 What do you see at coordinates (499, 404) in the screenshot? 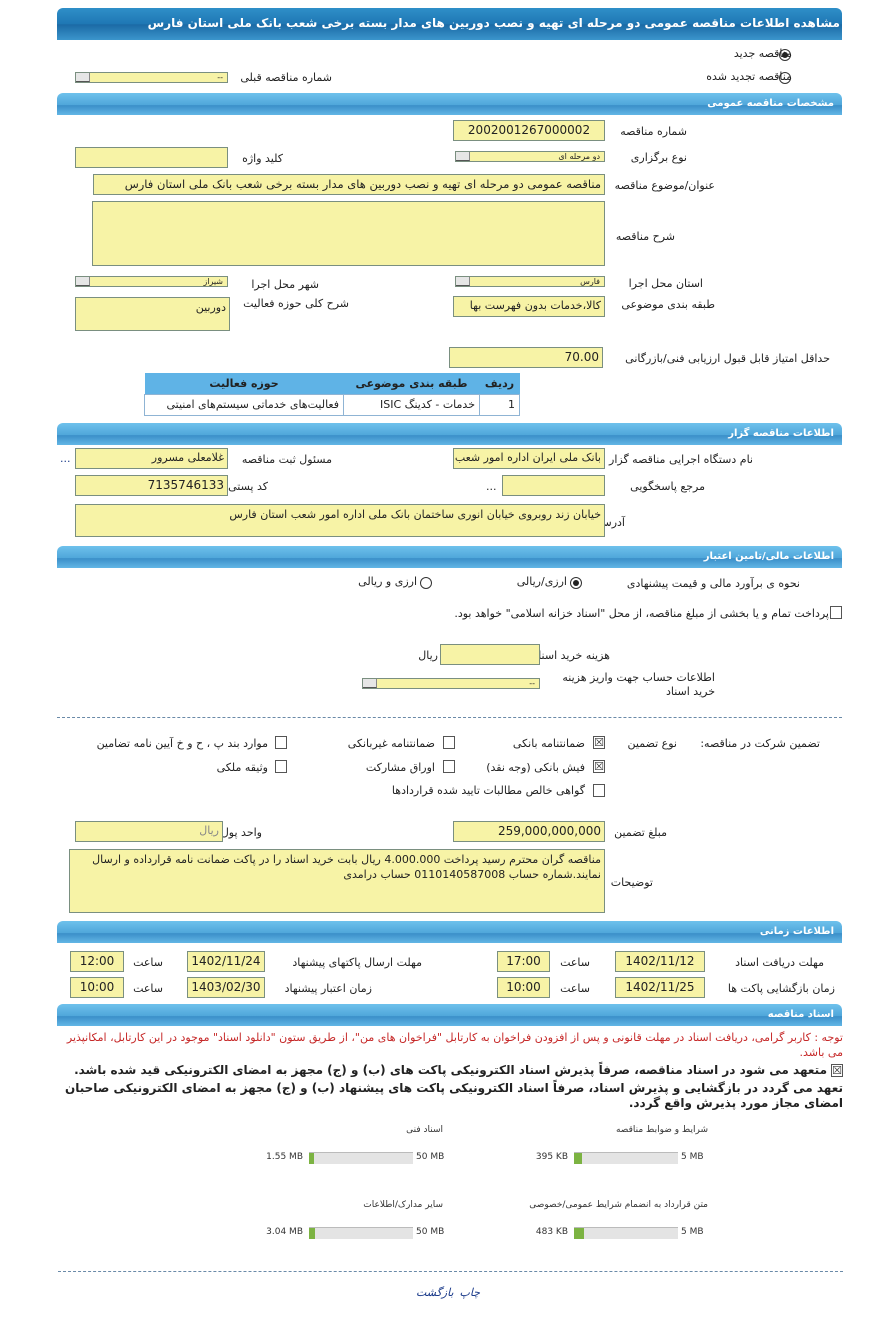
I see `table-cell: 1` at bounding box center [499, 404].